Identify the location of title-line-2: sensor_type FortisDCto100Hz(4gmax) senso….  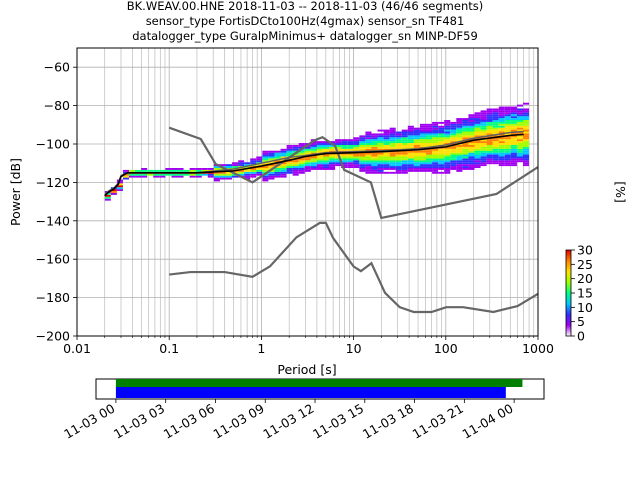
(305, 21).